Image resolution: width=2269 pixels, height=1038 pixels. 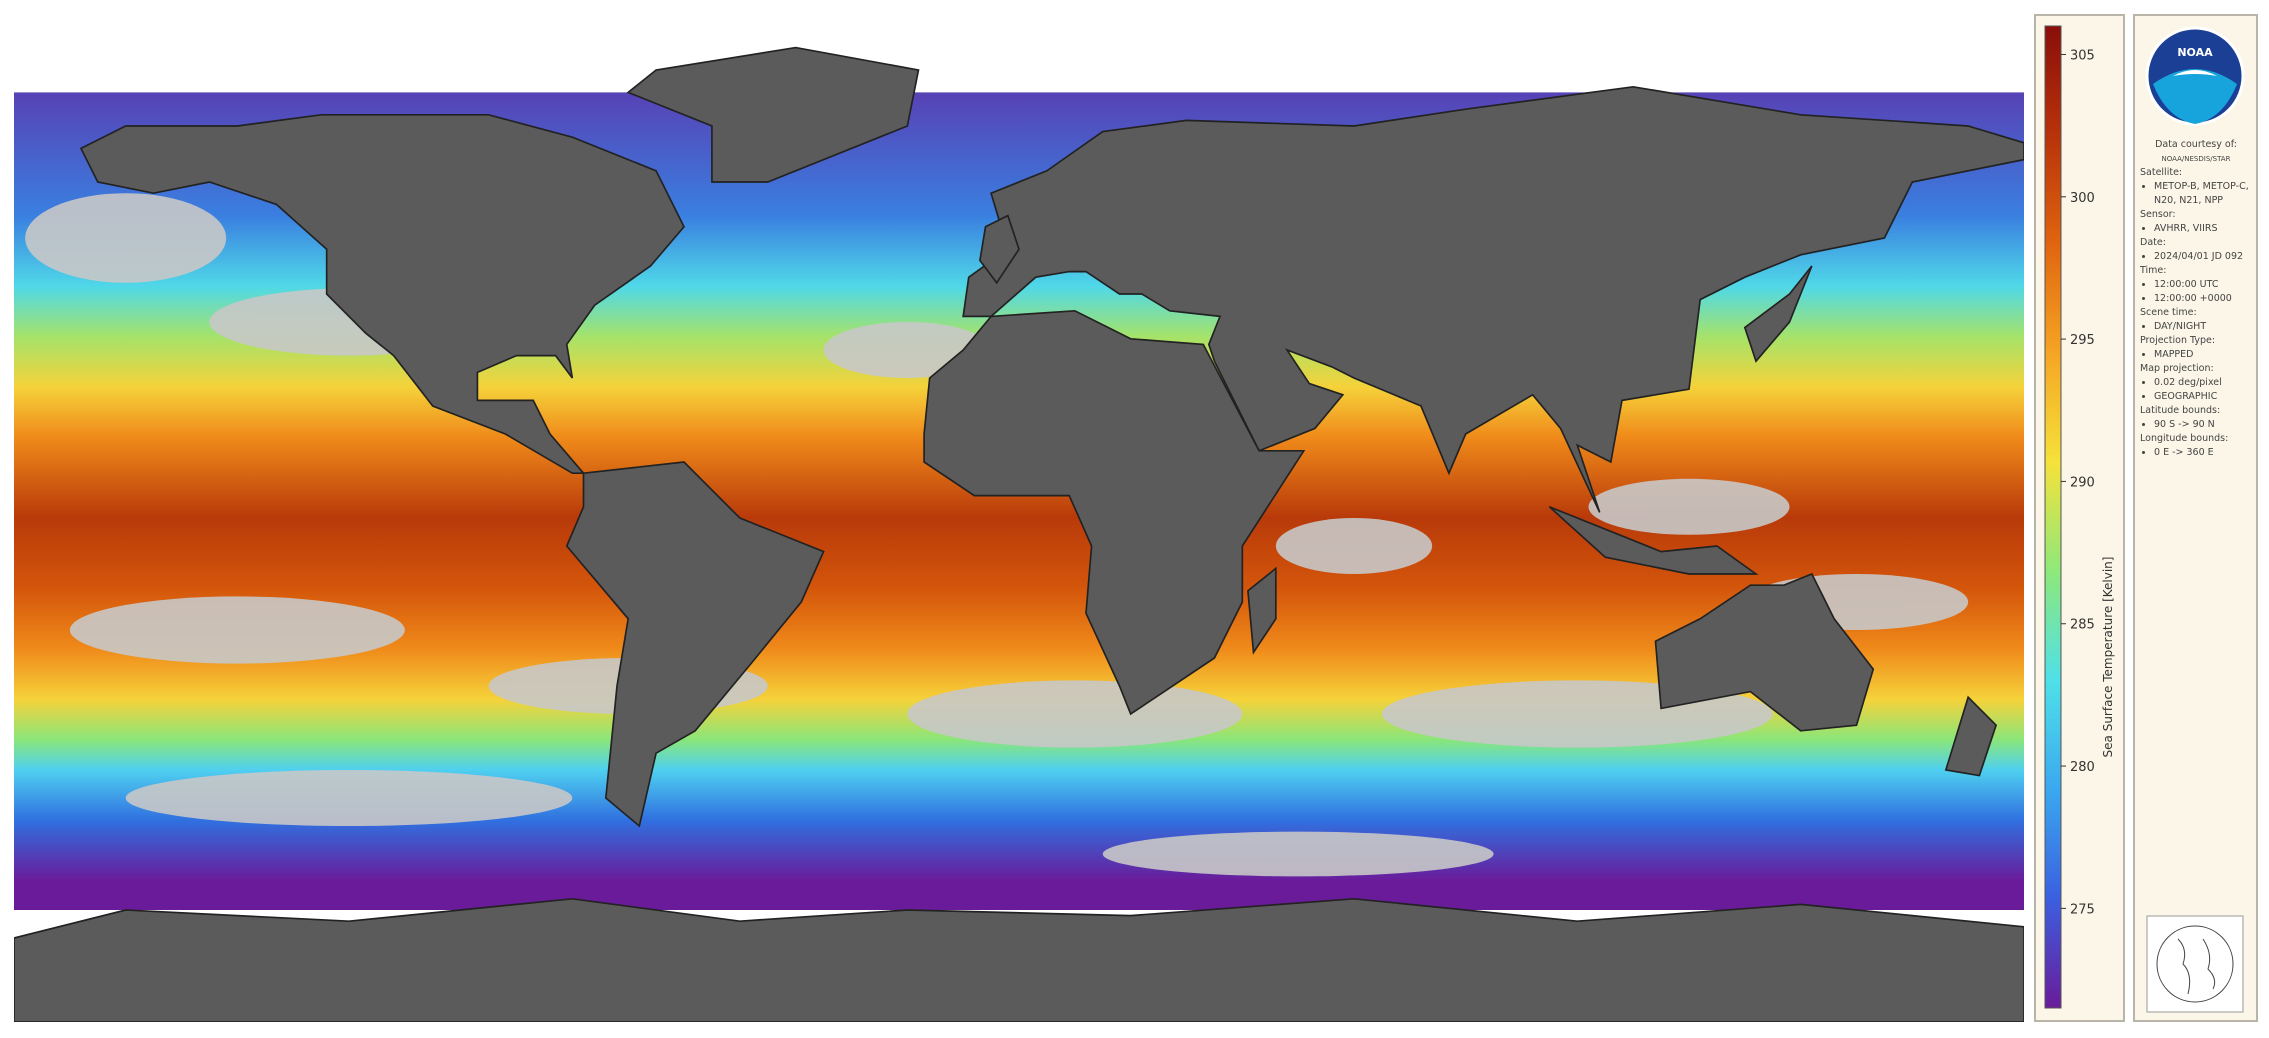 What do you see at coordinates (2203, 355) in the screenshot?
I see `field-item: MAPPED` at bounding box center [2203, 355].